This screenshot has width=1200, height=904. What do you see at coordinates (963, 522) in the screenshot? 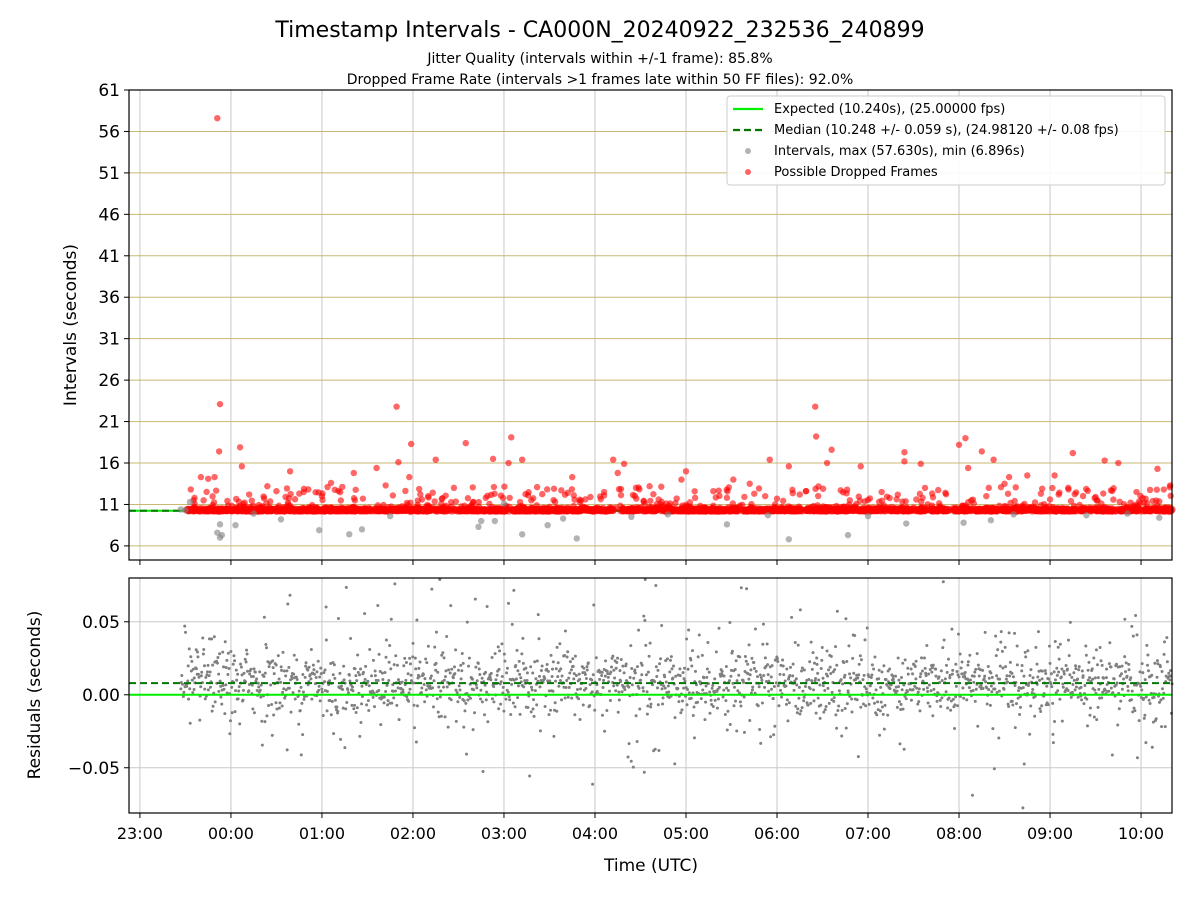
I see `interval-point` at bounding box center [963, 522].